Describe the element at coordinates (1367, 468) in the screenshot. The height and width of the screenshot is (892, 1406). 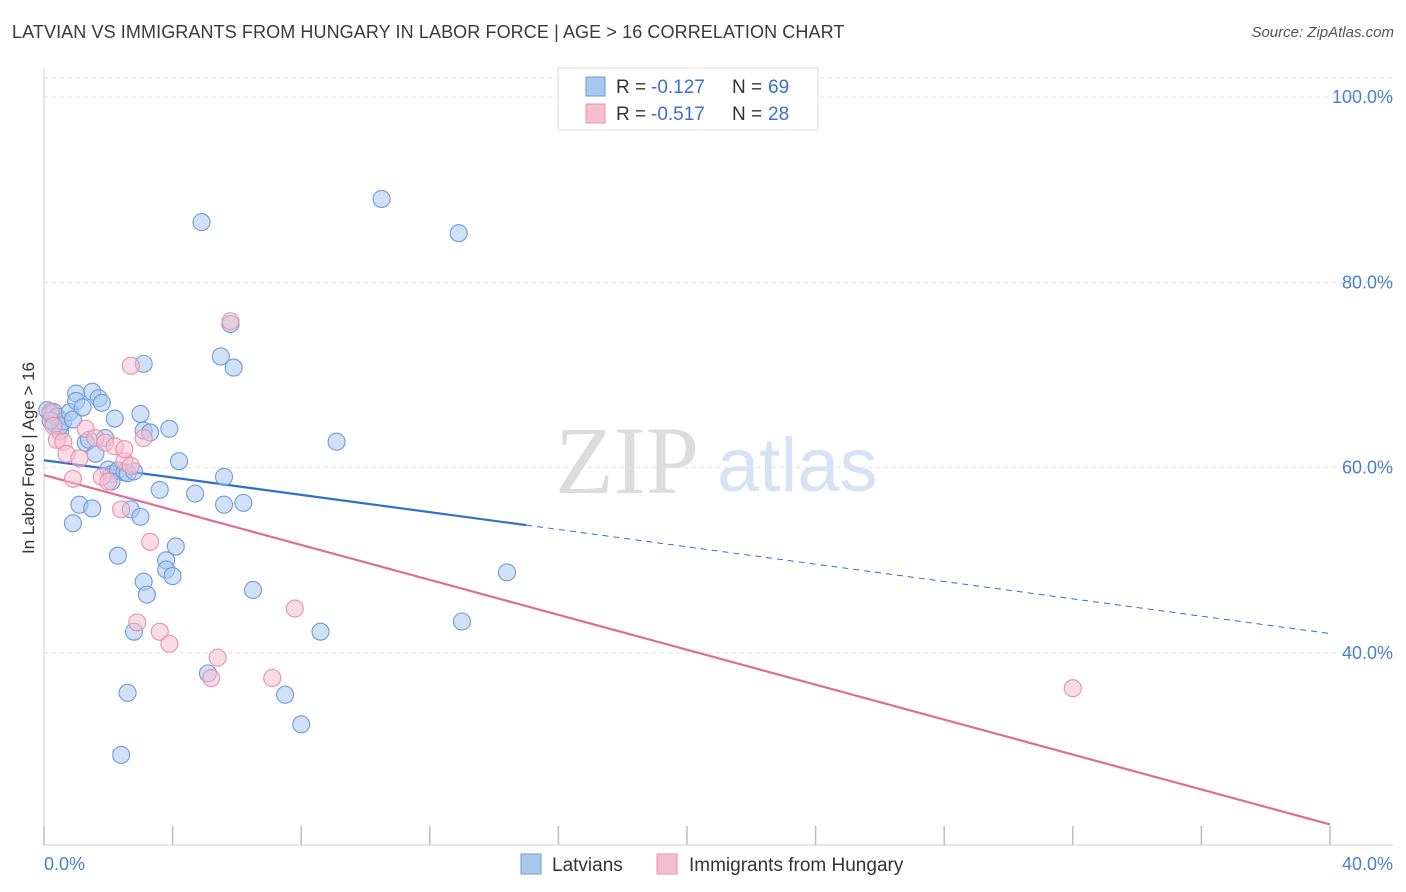
I see `y-tick-label: 60.0%` at that location.